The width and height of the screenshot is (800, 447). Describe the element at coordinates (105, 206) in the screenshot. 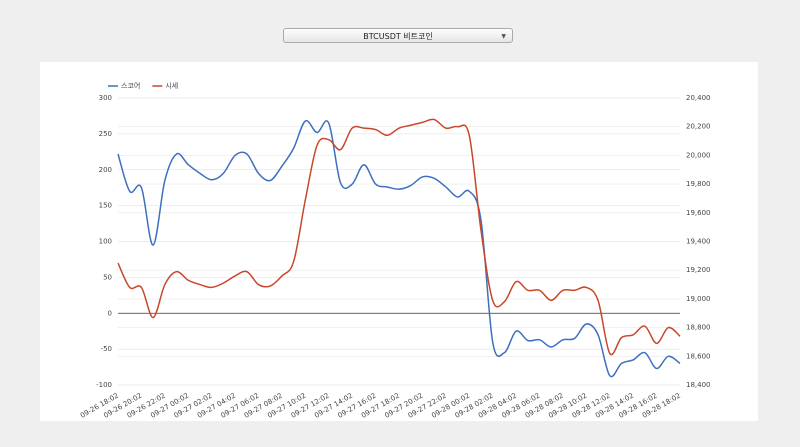

I see `y-tick-label: 150` at that location.